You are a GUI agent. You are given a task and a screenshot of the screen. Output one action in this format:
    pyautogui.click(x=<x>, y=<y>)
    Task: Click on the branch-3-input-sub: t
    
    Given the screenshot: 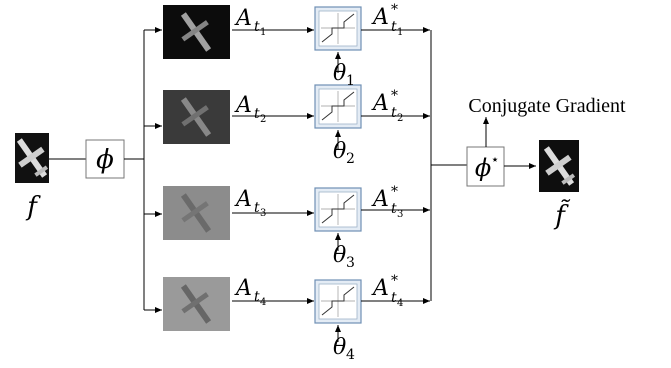 What is the action you would take?
    pyautogui.click(x=257, y=208)
    